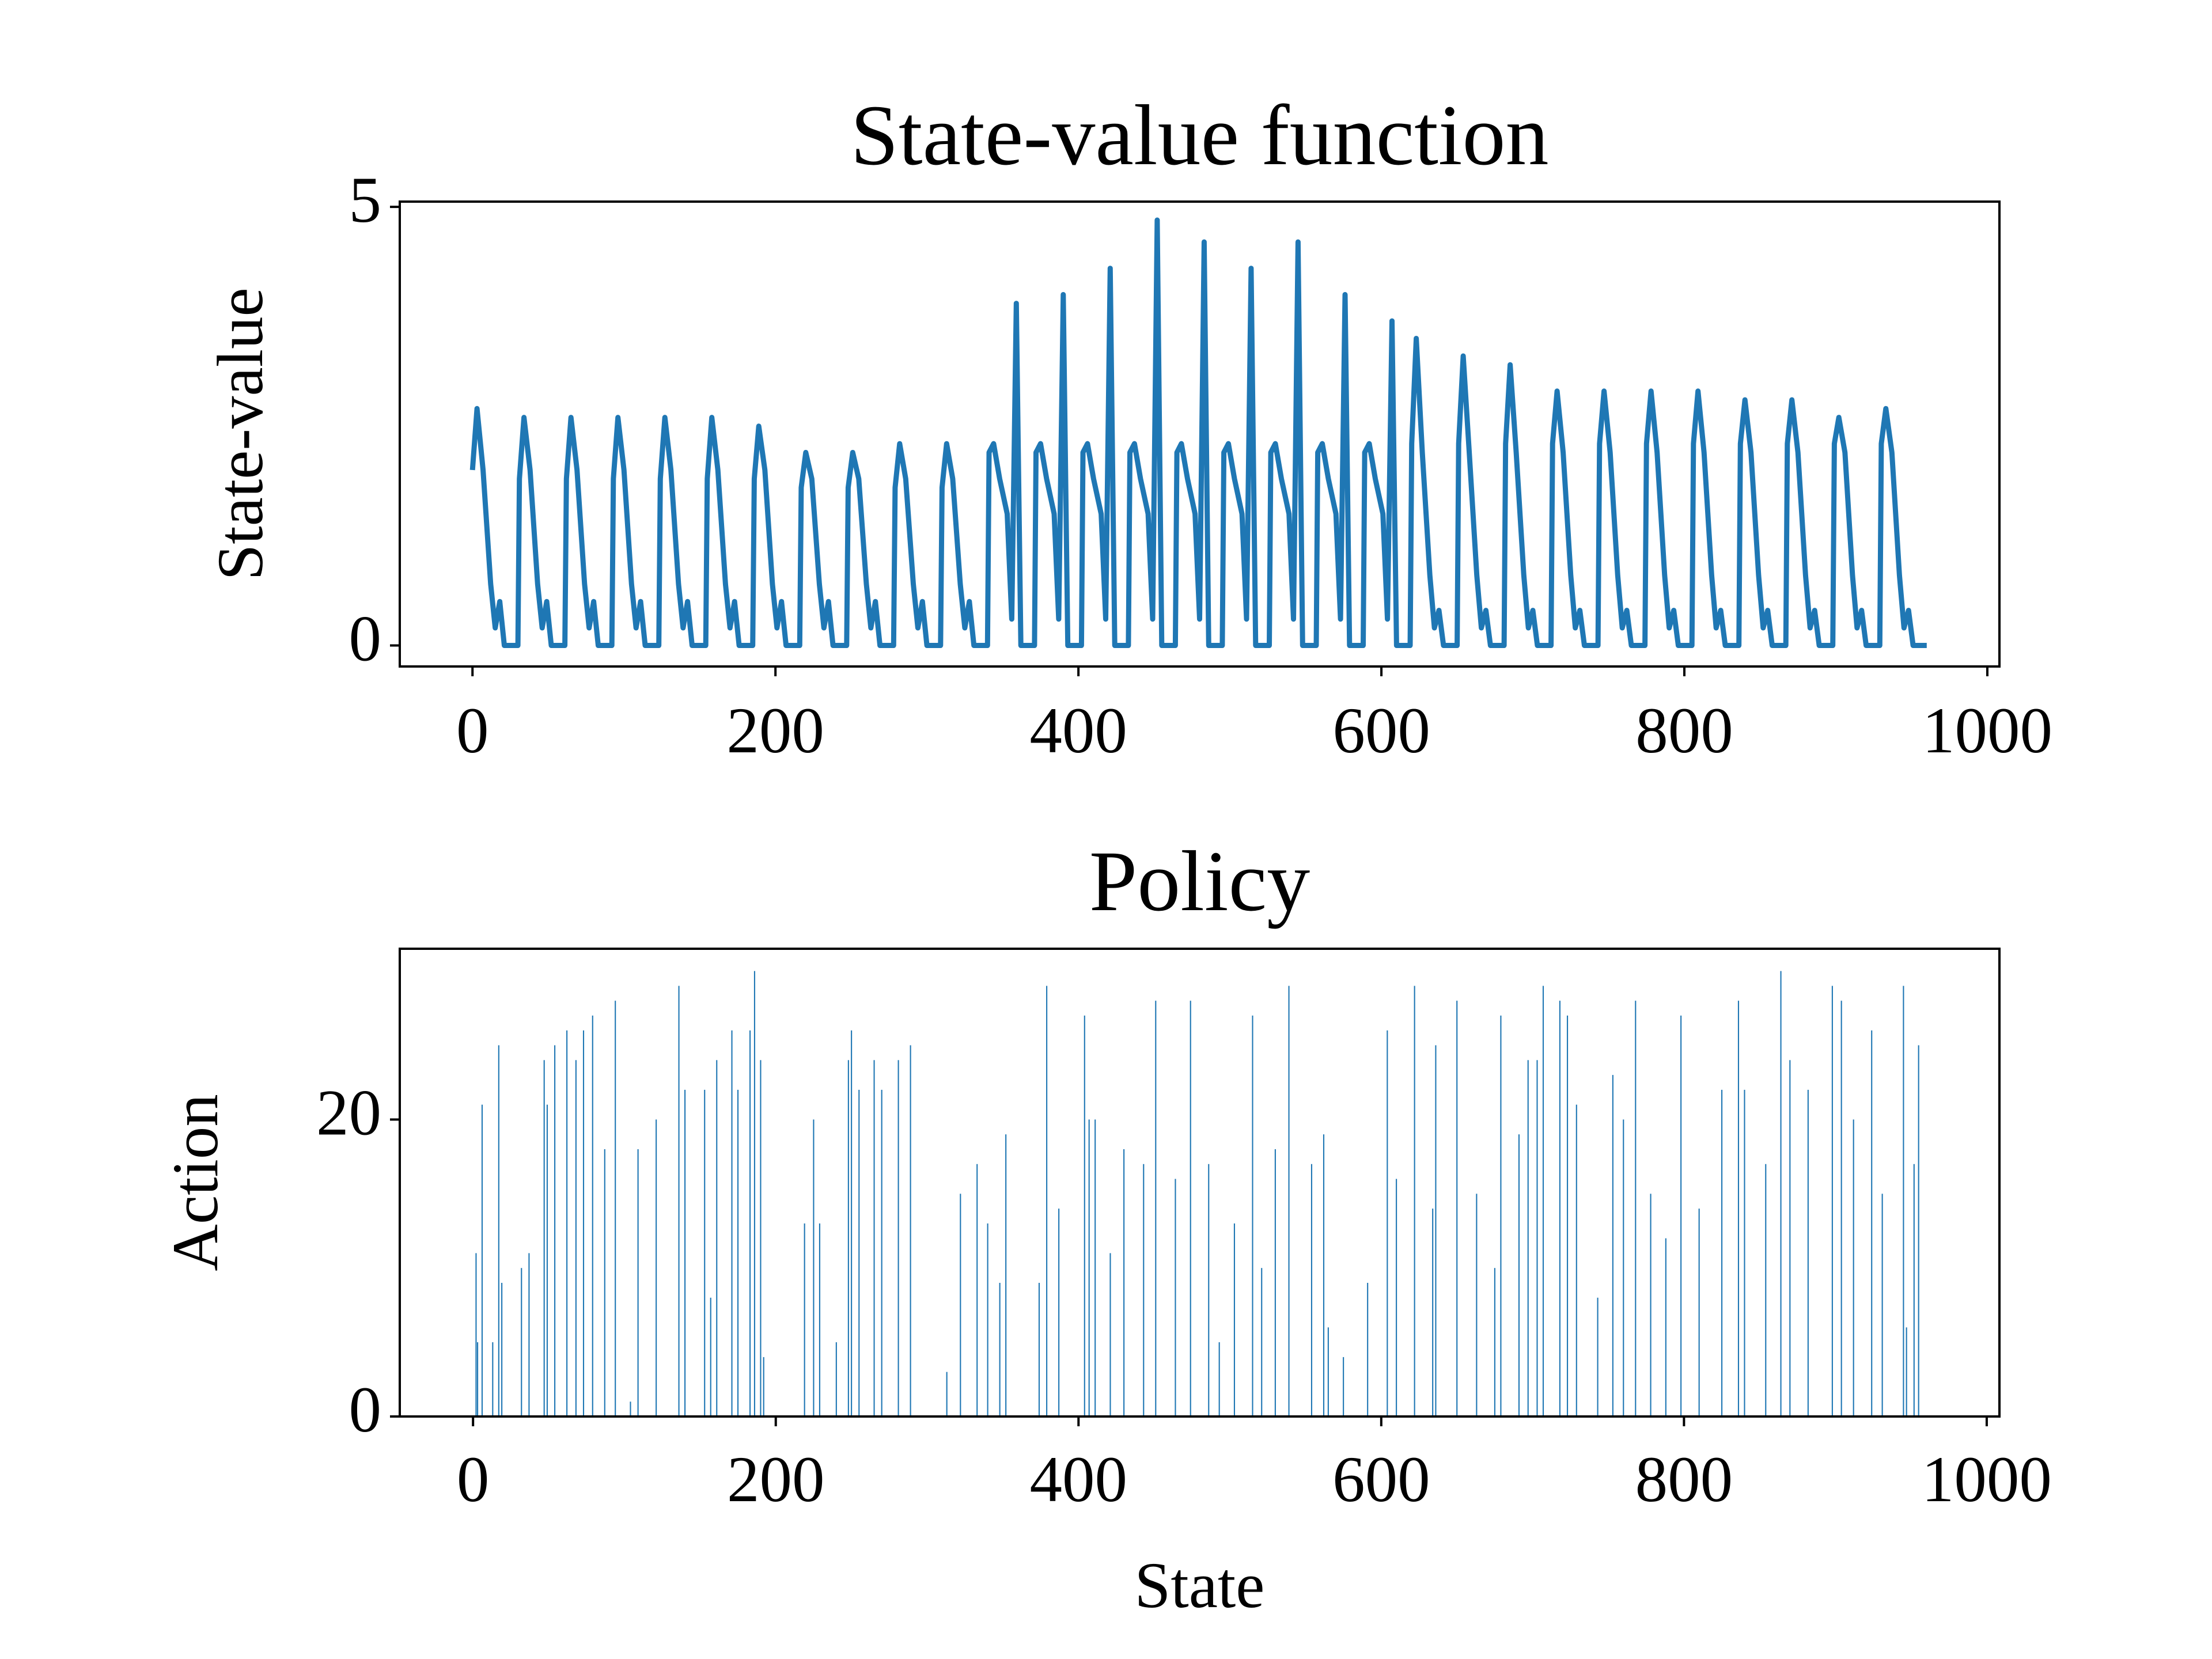 This screenshot has width=2212, height=1659. What do you see at coordinates (240, 433) in the screenshot?
I see `y-axis-label: State-value` at bounding box center [240, 433].